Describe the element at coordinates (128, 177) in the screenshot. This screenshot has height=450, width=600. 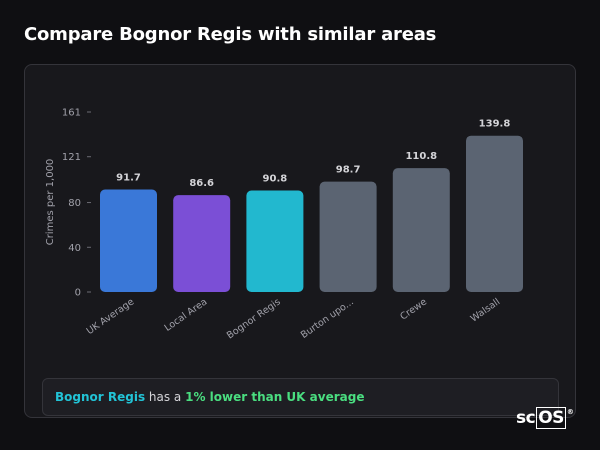
I see `bar-value-label: 91.7` at that location.